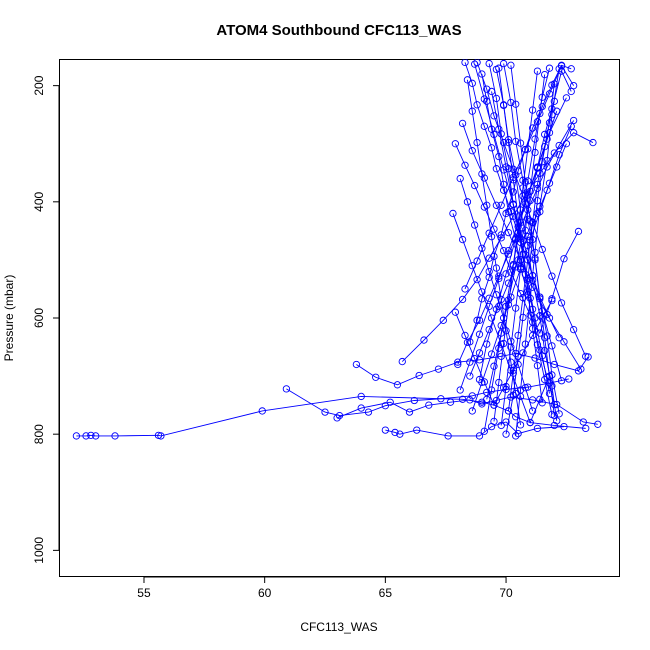 Image resolution: width=650 pixels, height=650 pixels. Describe the element at coordinates (265, 593) in the screenshot. I see `x-tick-label: 60` at that location.